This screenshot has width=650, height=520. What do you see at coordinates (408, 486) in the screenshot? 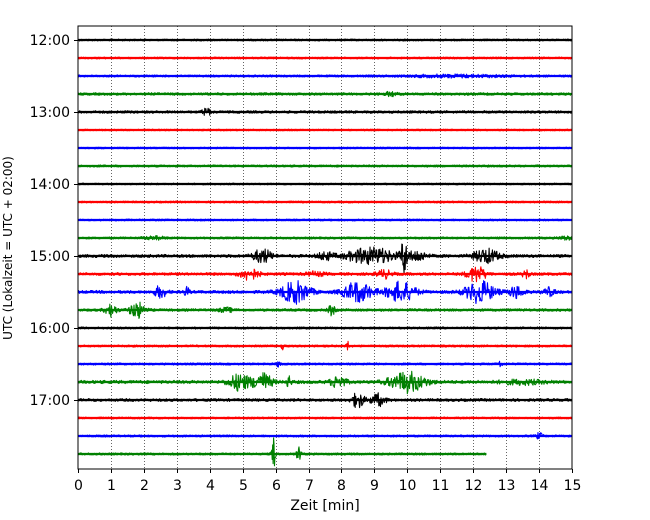
I see `x-tick-label: 10` at bounding box center [408, 486].